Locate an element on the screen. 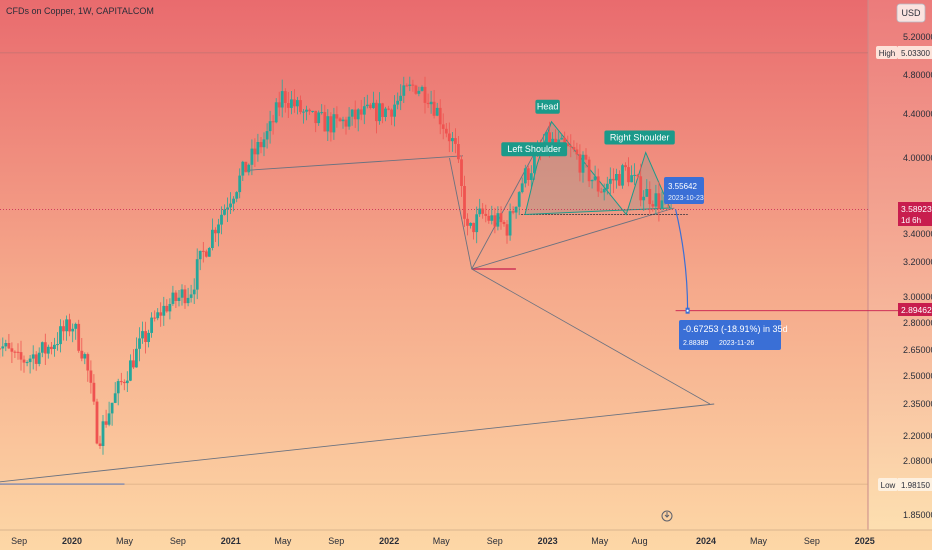 The image size is (932, 550). time-tick-label: Sep is located at coordinates (495, 541).